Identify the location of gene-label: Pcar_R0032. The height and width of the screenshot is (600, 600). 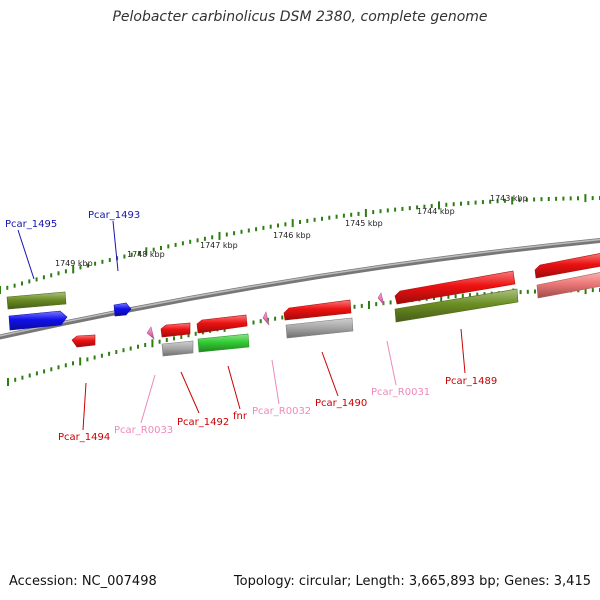
(281, 411).